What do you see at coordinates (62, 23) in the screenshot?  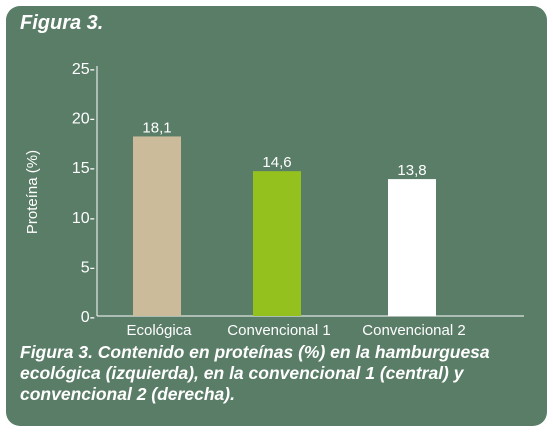 I see `figure-label: Figura 3.` at bounding box center [62, 23].